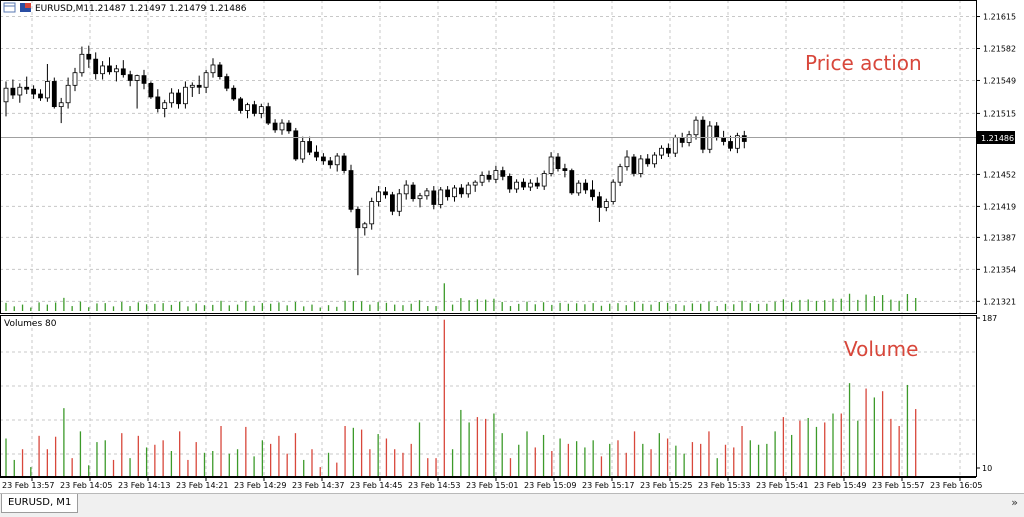 Image resolution: width=1024 pixels, height=517 pixels. Describe the element at coordinates (999, 17) in the screenshot. I see `price-tick-label: 1.21615` at that location.